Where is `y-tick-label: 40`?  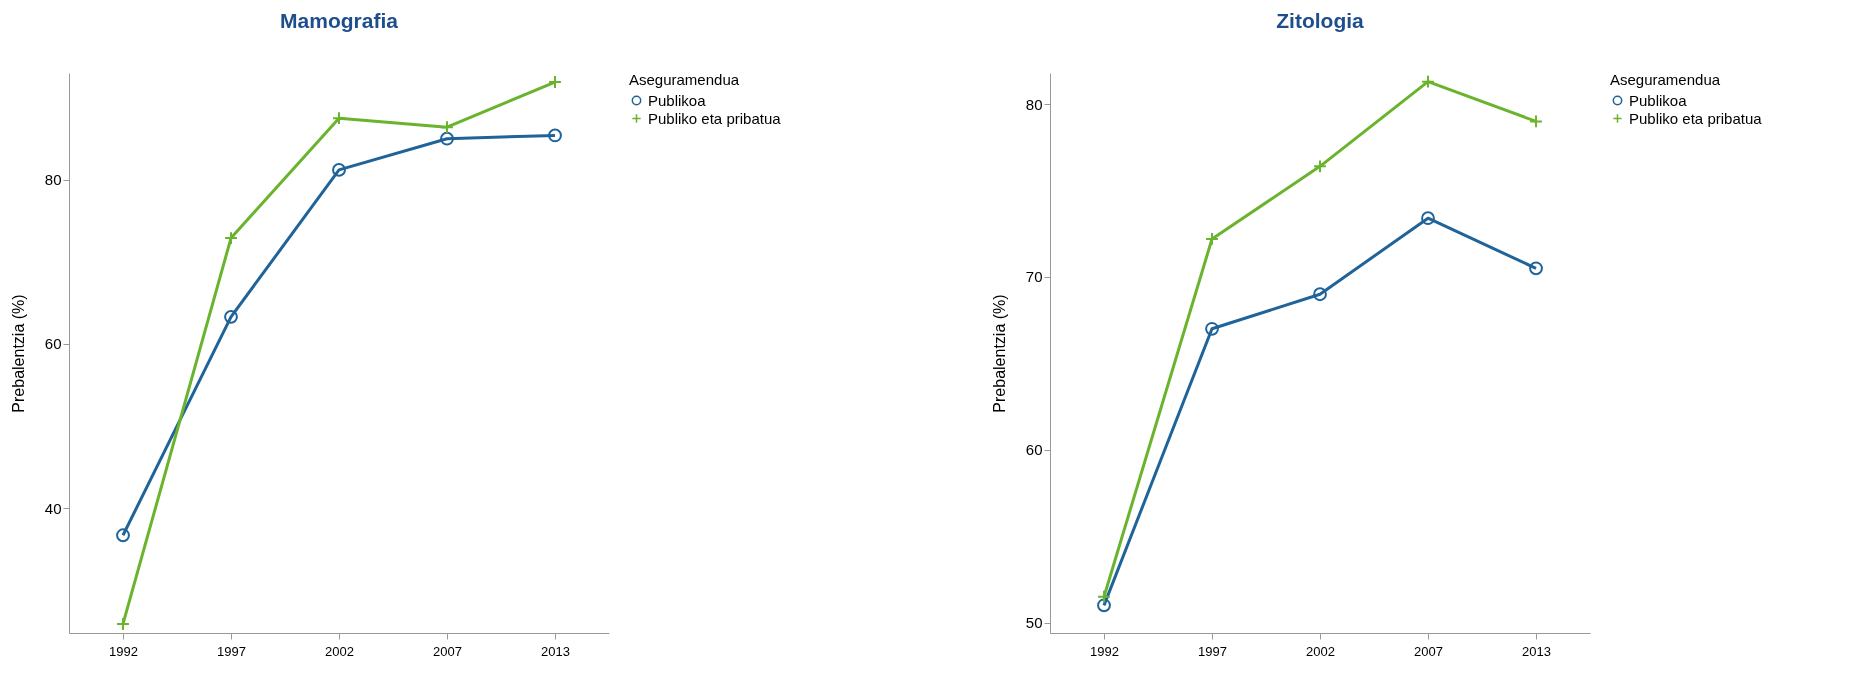 y-tick-label: 40 is located at coordinates (53, 508).